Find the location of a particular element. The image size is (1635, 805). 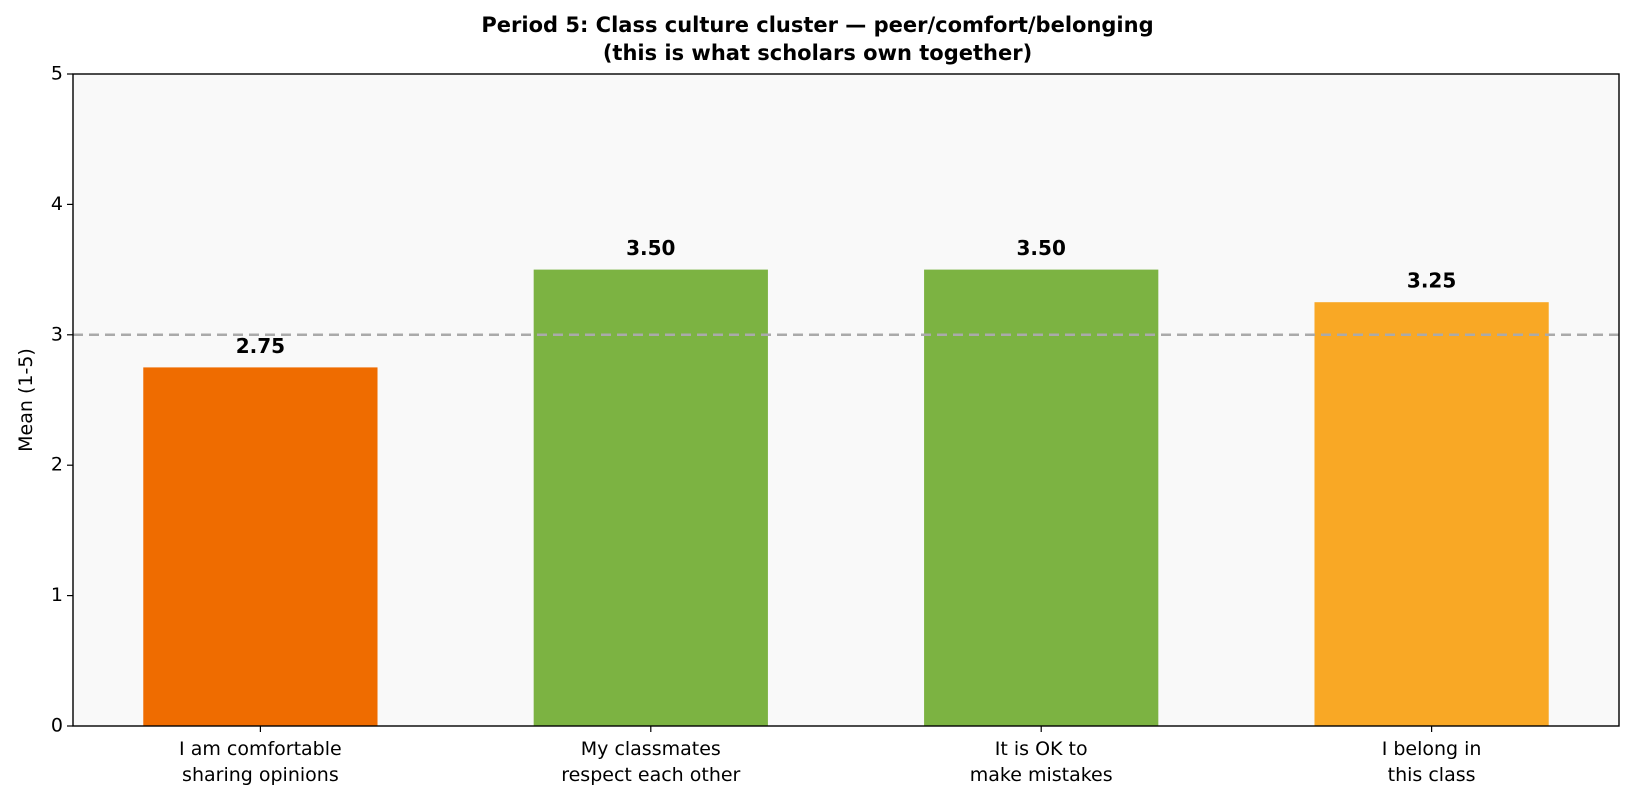

x-tick-label: My classmates respect each other is located at coordinates (651, 762).